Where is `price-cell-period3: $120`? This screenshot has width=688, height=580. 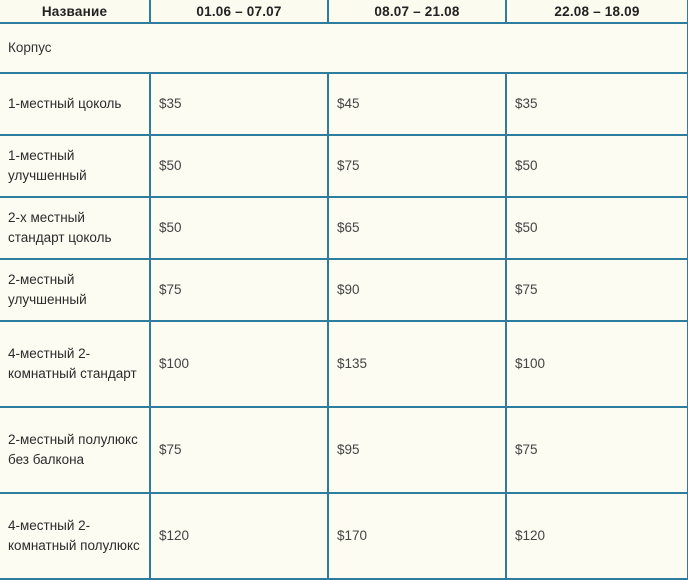 price-cell-period3: $120 is located at coordinates (597, 536).